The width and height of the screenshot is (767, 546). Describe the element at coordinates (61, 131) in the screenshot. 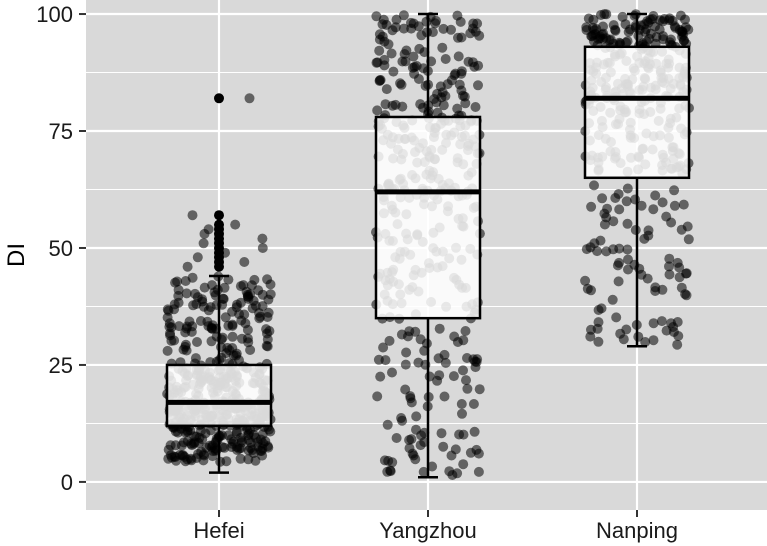

I see `y-tick-label: 75` at that location.